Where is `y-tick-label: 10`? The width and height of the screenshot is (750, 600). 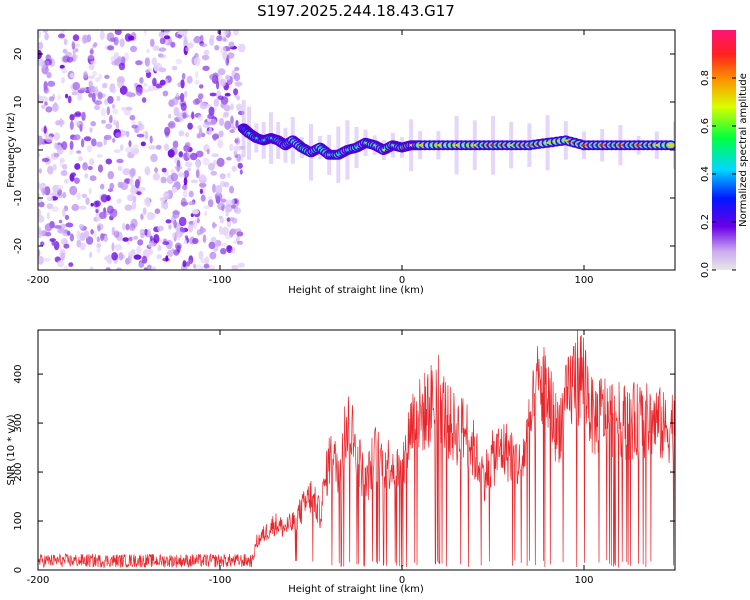
y-tick-label: 10 is located at coordinates (18, 102).